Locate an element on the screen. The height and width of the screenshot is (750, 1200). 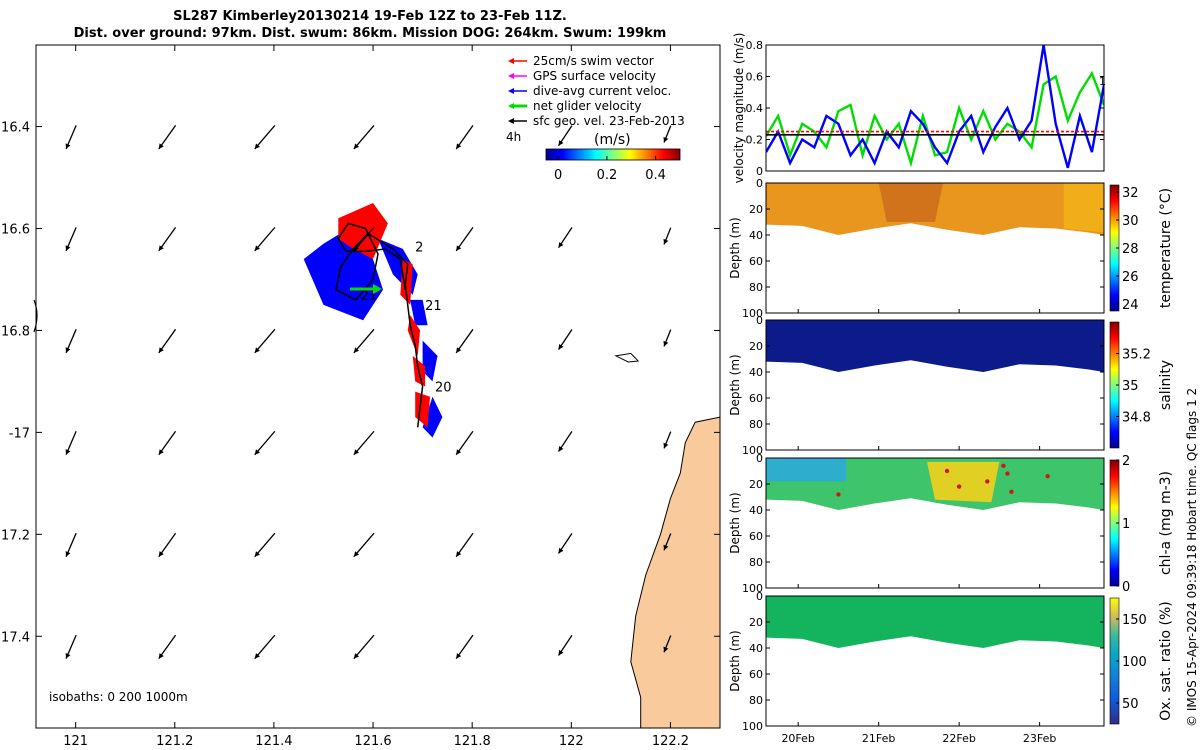
chlorophyll-colorbar-tick: 1 is located at coordinates (1126, 524).